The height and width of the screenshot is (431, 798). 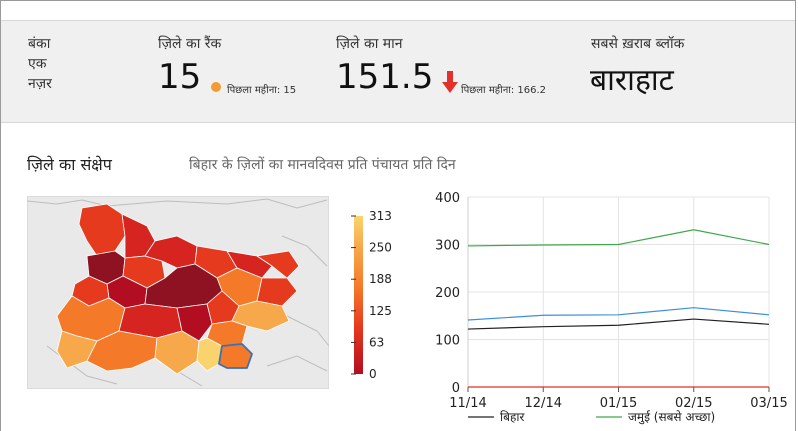 I want to click on value-number: 151.5, so click(x=385, y=77).